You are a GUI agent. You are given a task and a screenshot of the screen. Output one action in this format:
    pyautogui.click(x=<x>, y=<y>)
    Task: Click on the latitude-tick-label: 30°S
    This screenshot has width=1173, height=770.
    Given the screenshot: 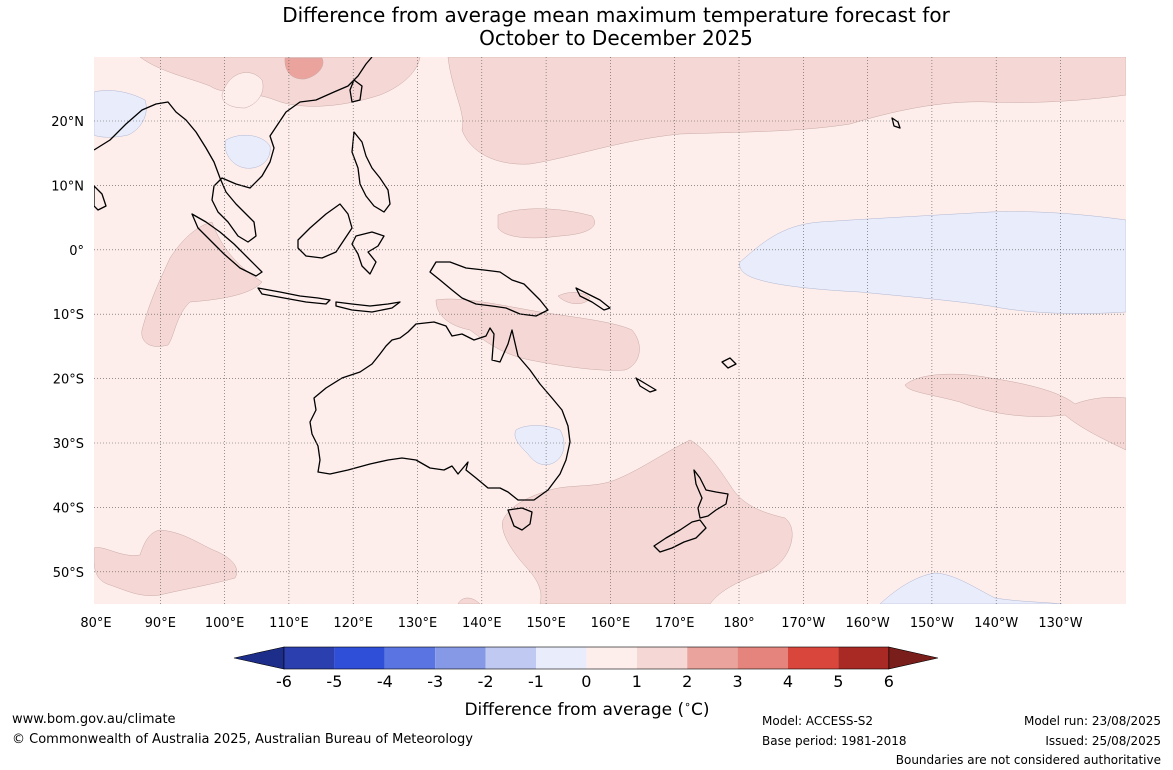 What is the action you would take?
    pyautogui.click(x=68, y=444)
    